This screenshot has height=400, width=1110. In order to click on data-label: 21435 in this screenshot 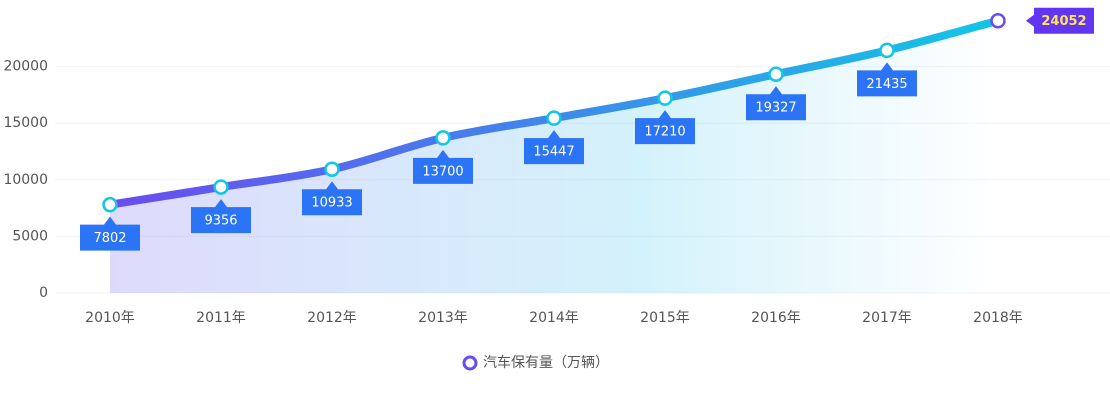, I will do `click(886, 84)`.